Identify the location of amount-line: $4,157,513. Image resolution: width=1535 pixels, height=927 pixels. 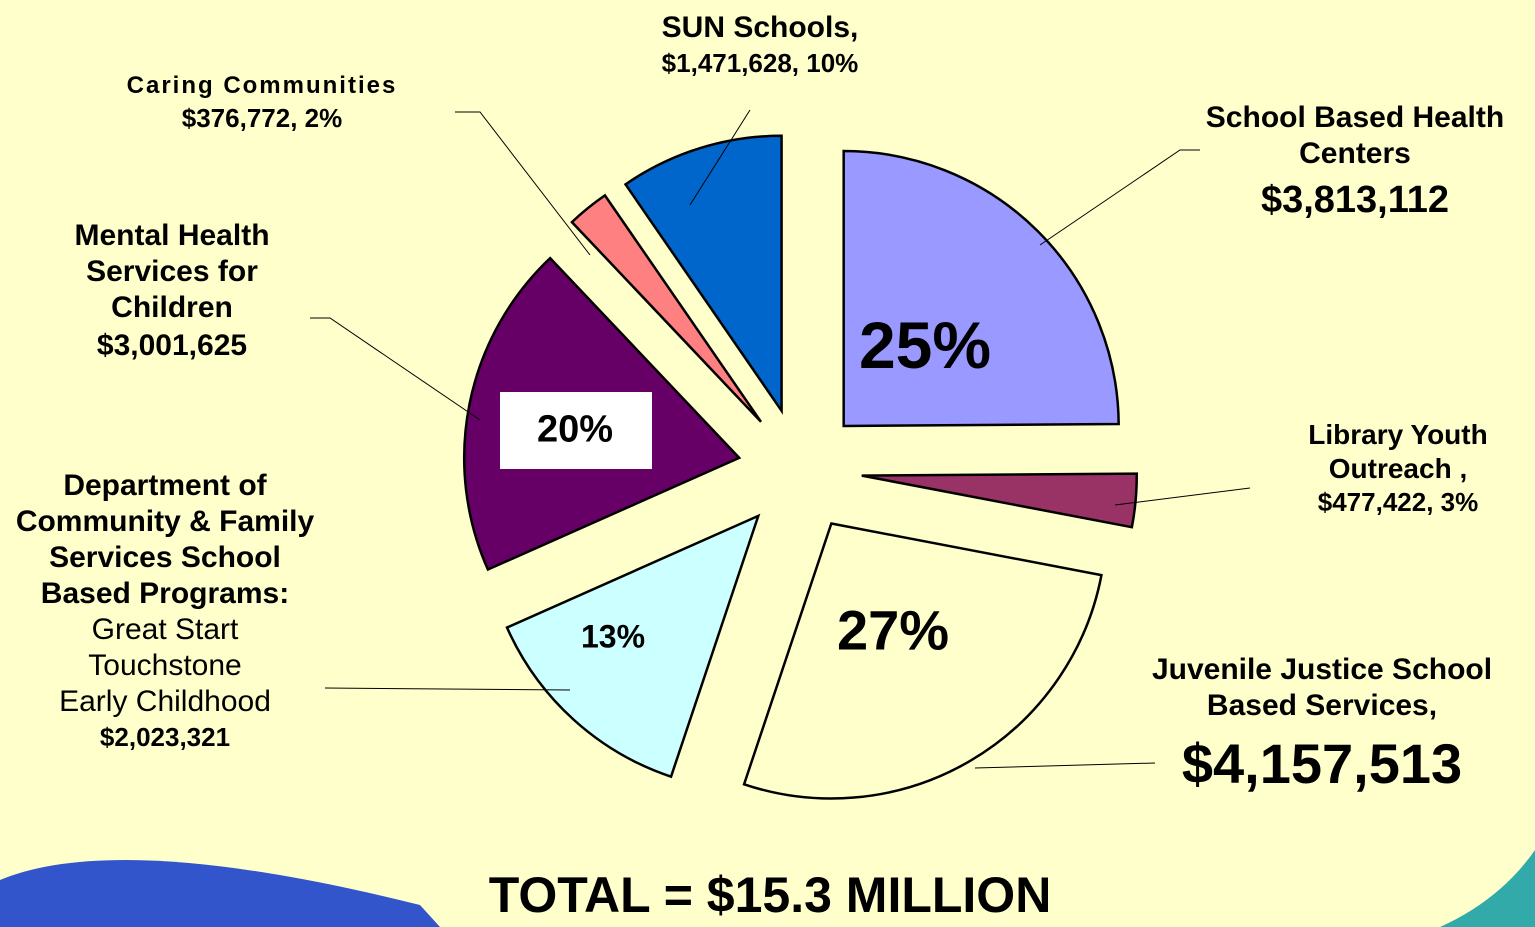
(1322, 763).